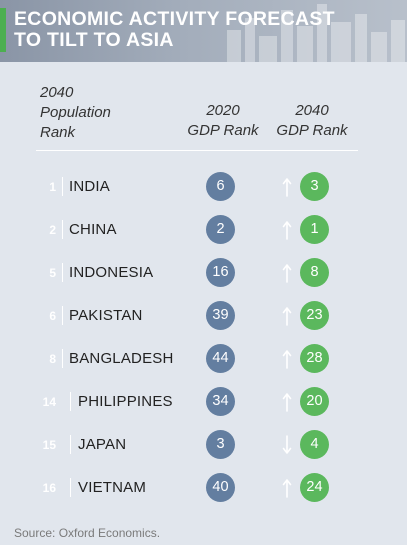 The width and height of the screenshot is (407, 545). I want to click on country-name: INDONESIA, so click(111, 272).